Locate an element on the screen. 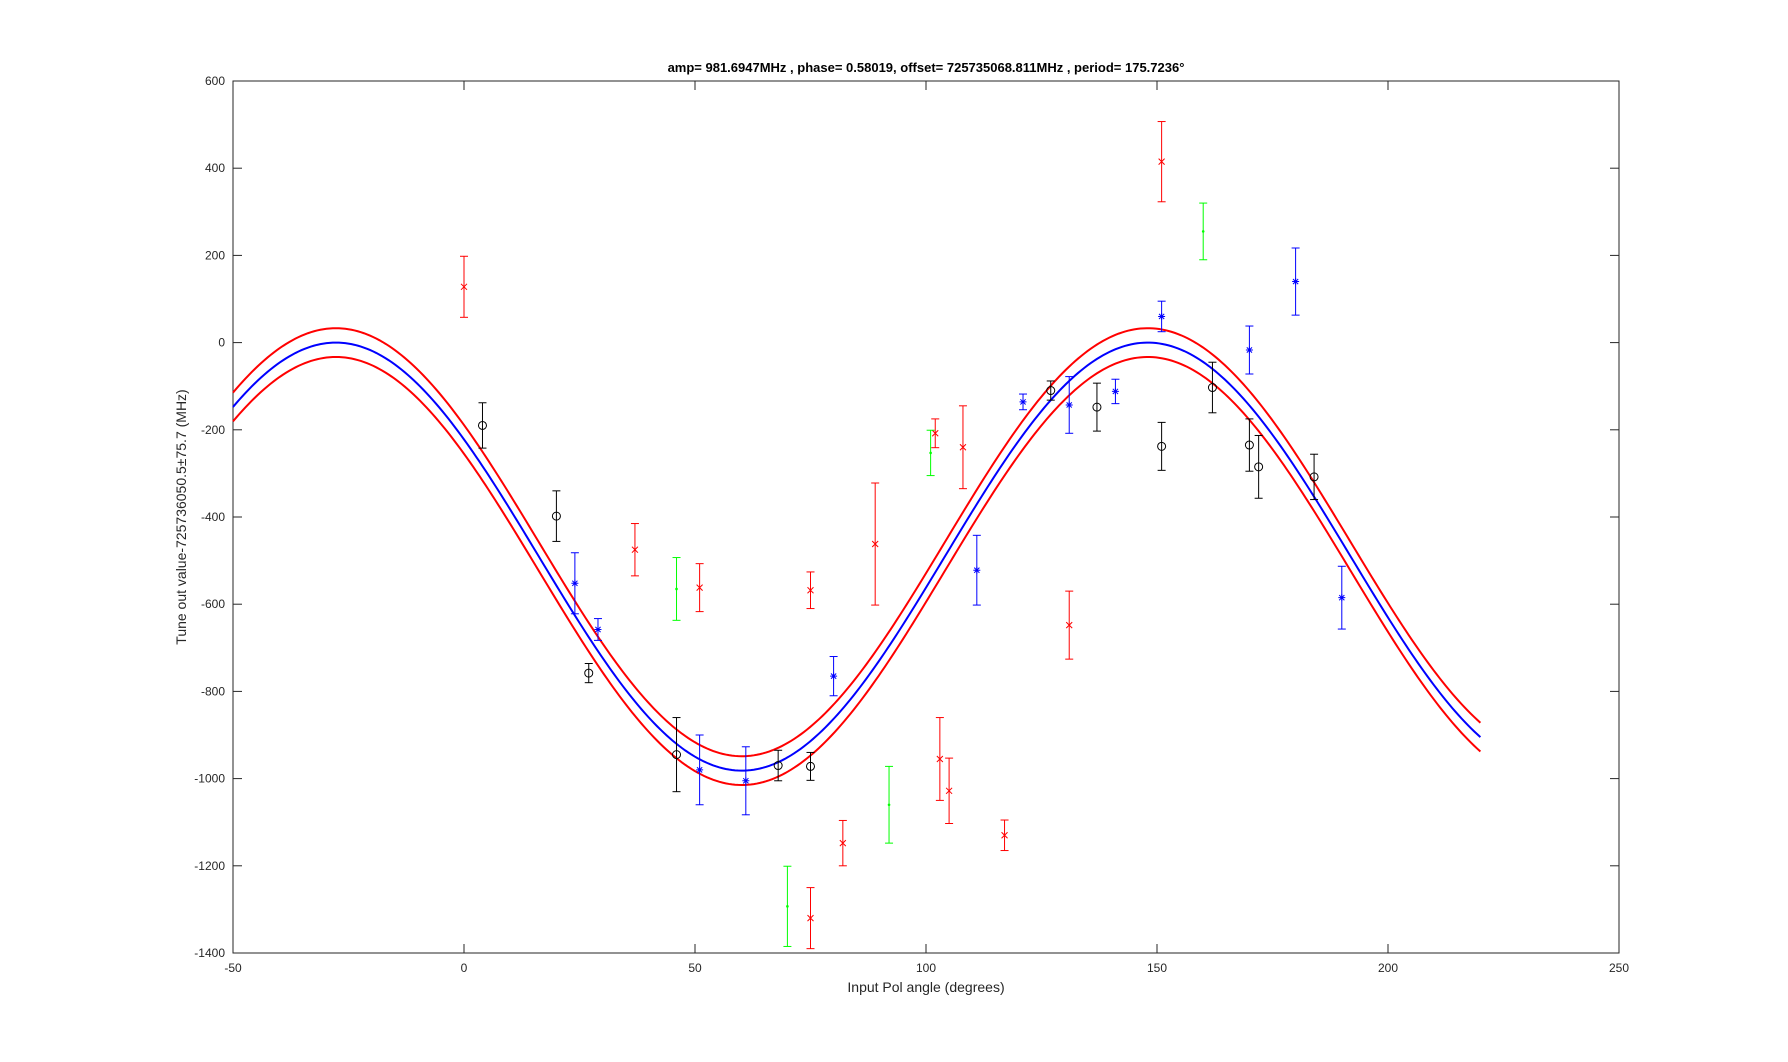 Image resolution: width=1788 pixels, height=1062 pixels. y-tick-label: -400 is located at coordinates (213, 517).